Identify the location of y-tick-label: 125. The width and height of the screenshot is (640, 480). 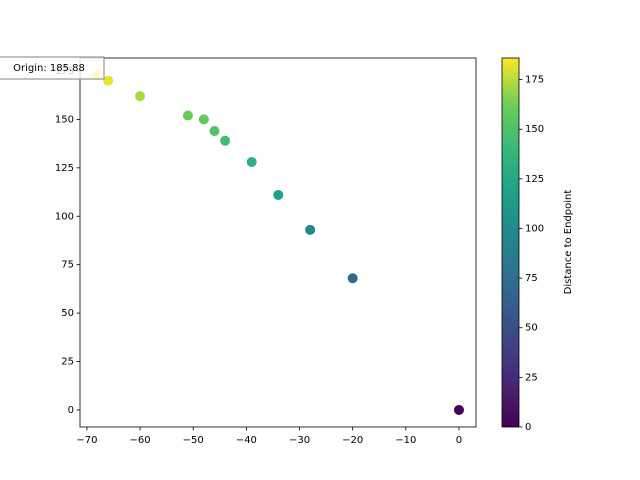
(64, 168).